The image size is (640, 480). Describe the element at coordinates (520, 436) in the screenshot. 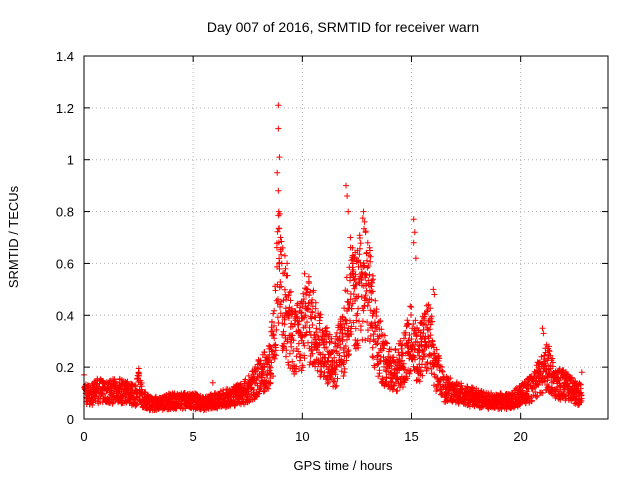

I see `x-tick-label: 20` at that location.